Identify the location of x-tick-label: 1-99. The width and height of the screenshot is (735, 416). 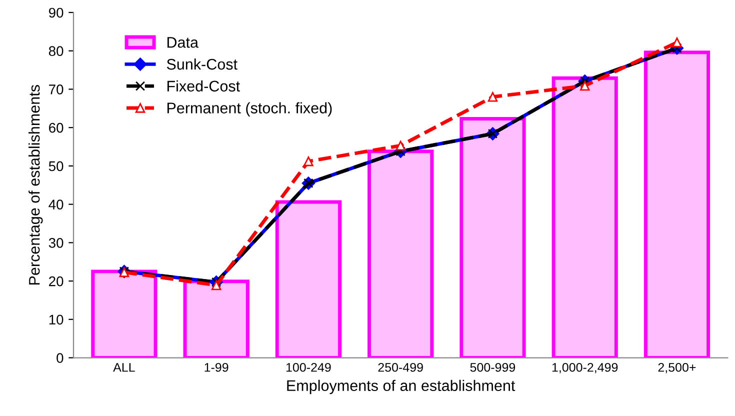
(216, 367).